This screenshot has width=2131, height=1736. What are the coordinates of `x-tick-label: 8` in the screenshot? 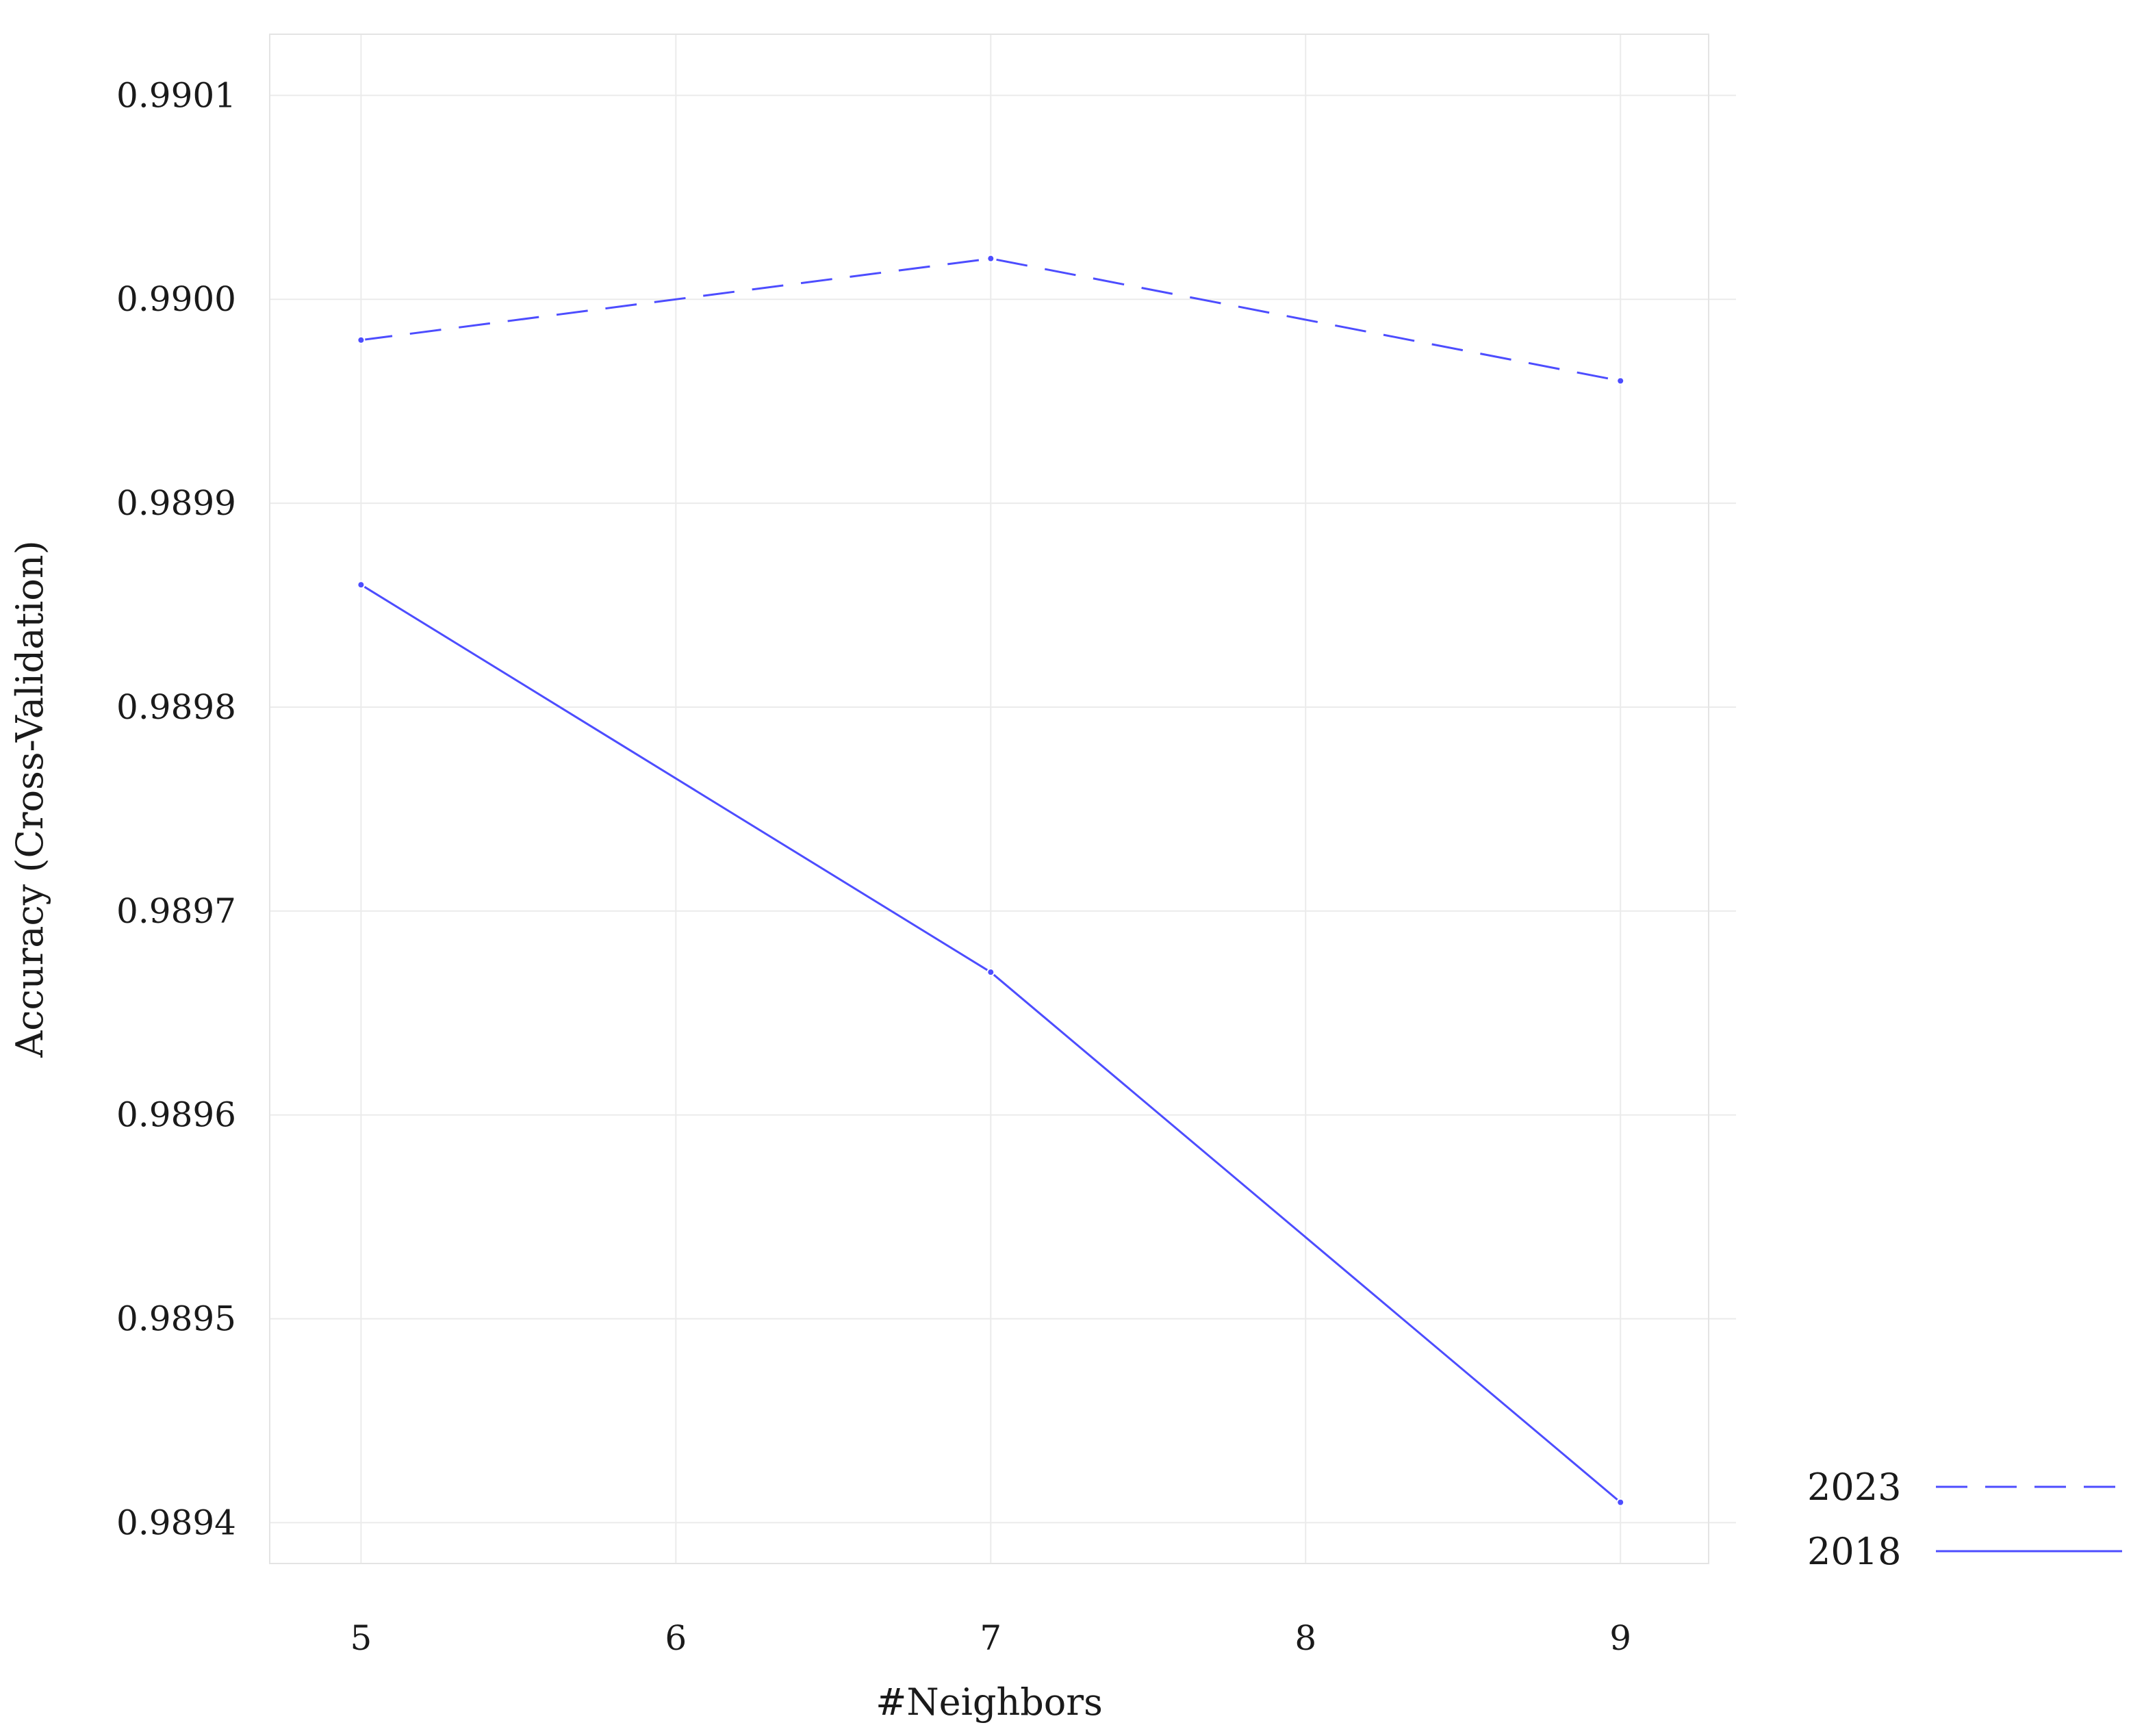 It's located at (1305, 1638).